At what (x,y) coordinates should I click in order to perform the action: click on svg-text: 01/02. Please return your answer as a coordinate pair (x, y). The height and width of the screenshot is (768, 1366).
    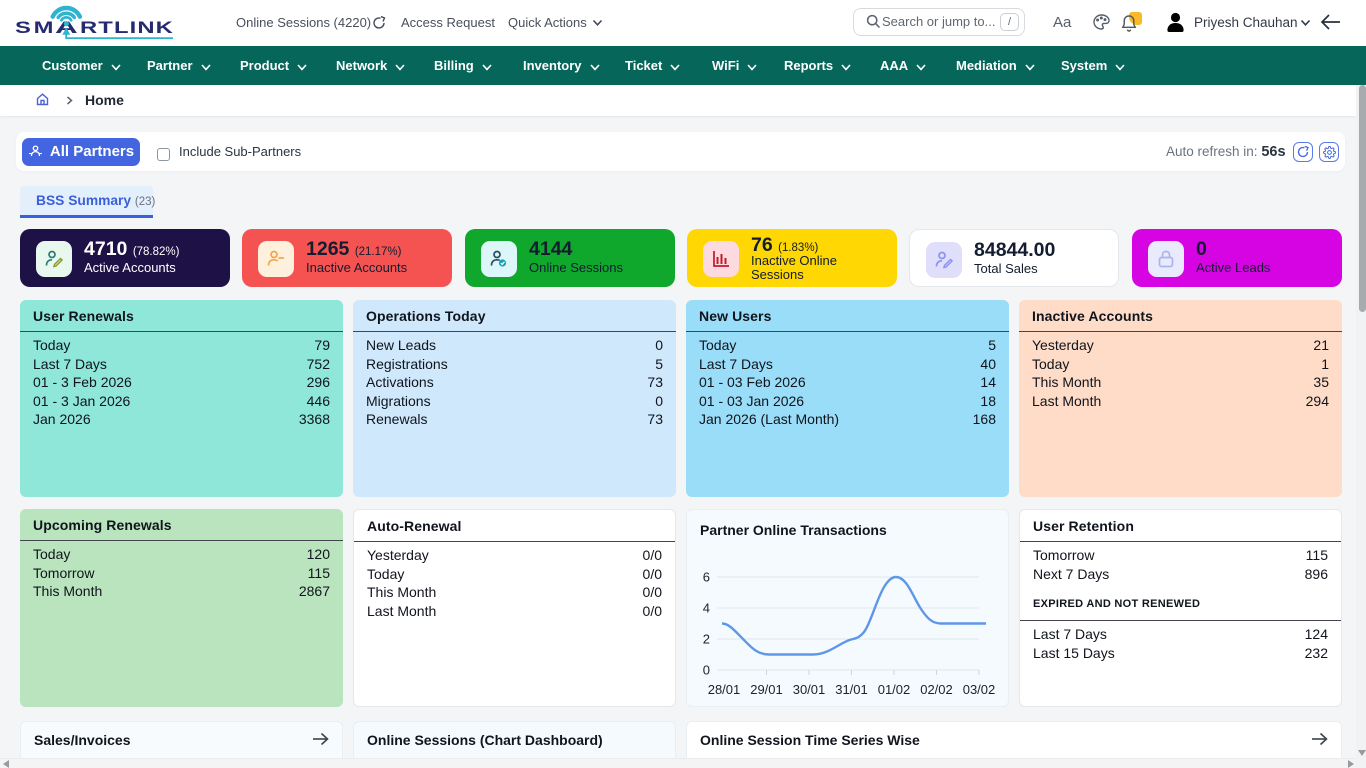
    Looking at the image, I should click on (894, 689).